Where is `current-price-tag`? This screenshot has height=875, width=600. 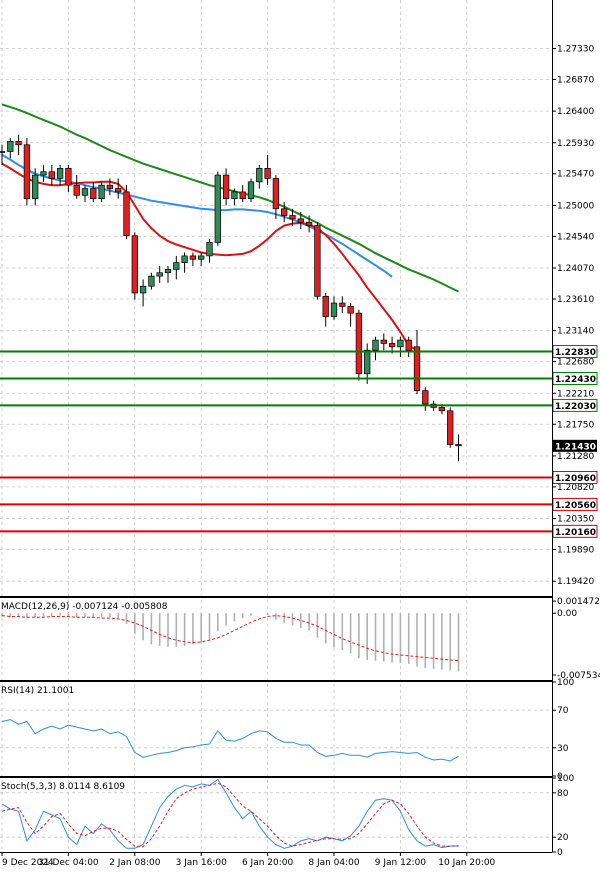
current-price-tag is located at coordinates (575, 445).